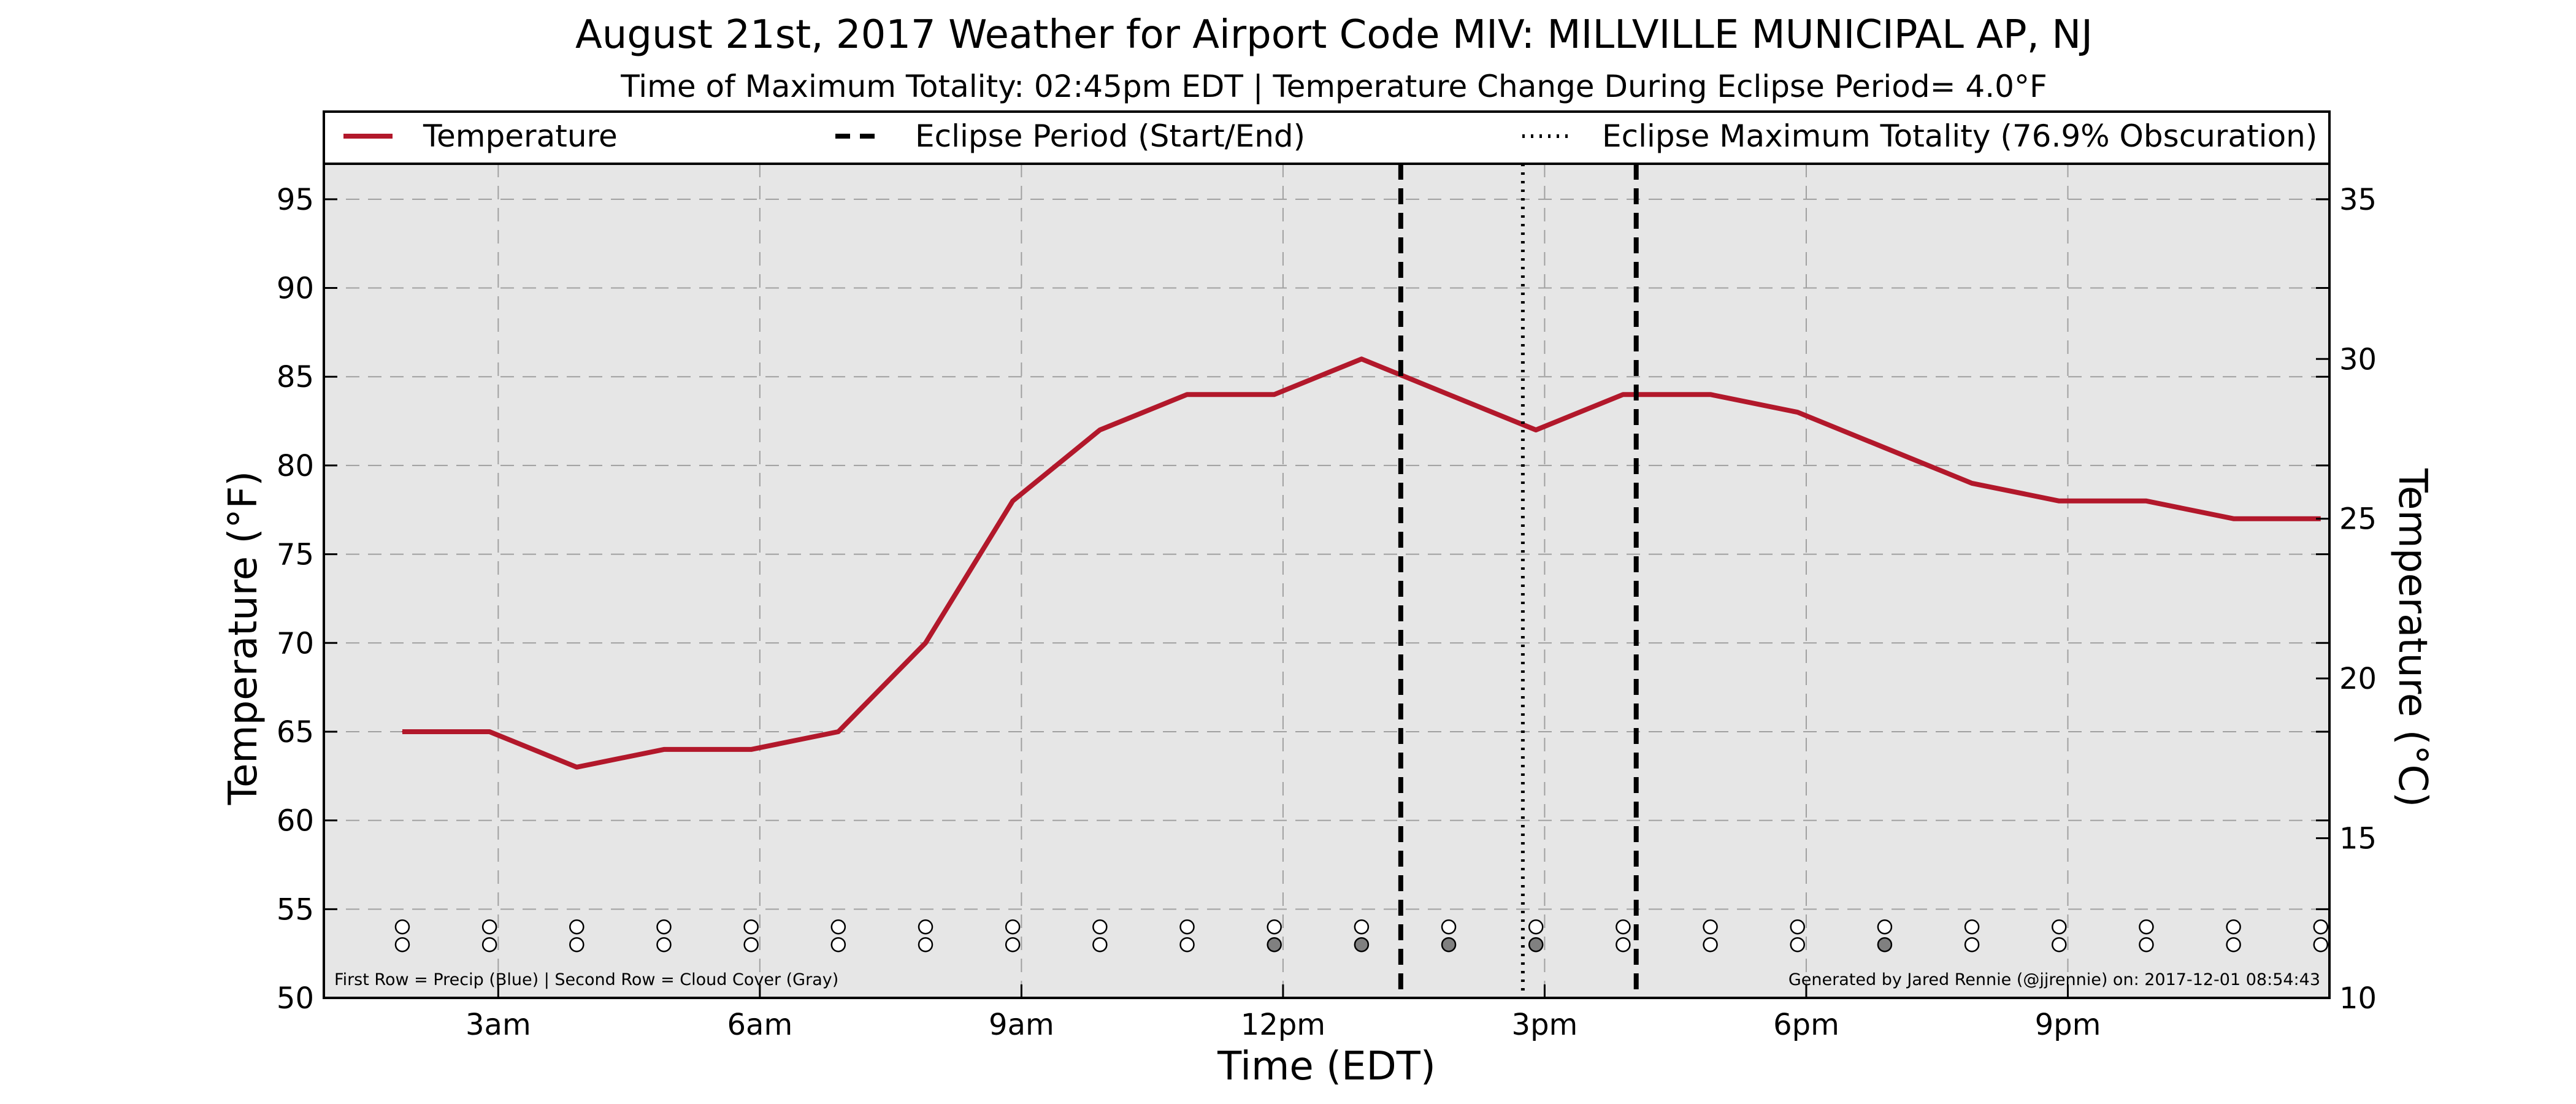 The image size is (2576, 1104). I want to click on y-tick-label-left: 65, so click(295, 732).